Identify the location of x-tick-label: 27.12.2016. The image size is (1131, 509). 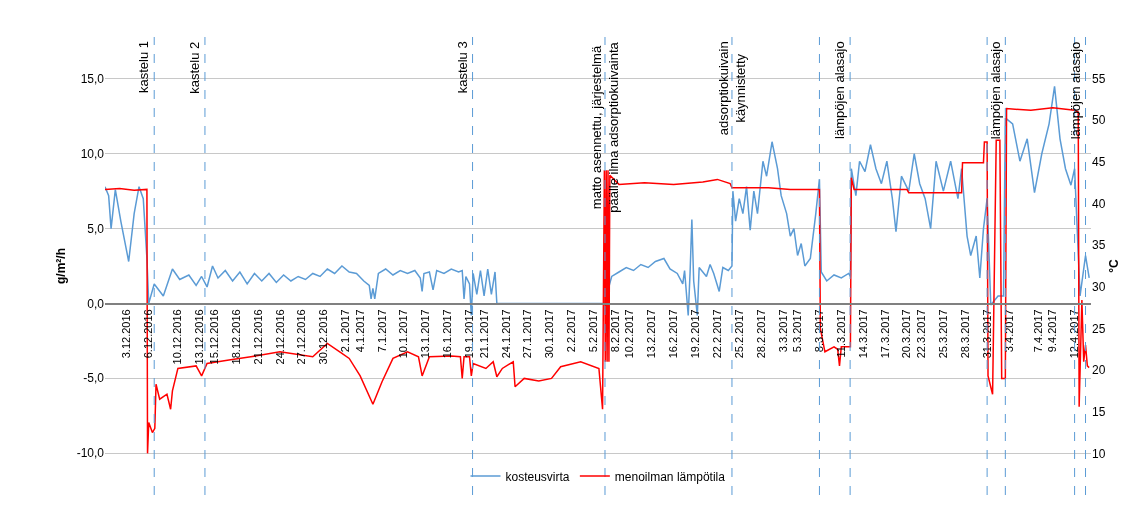
(301, 337).